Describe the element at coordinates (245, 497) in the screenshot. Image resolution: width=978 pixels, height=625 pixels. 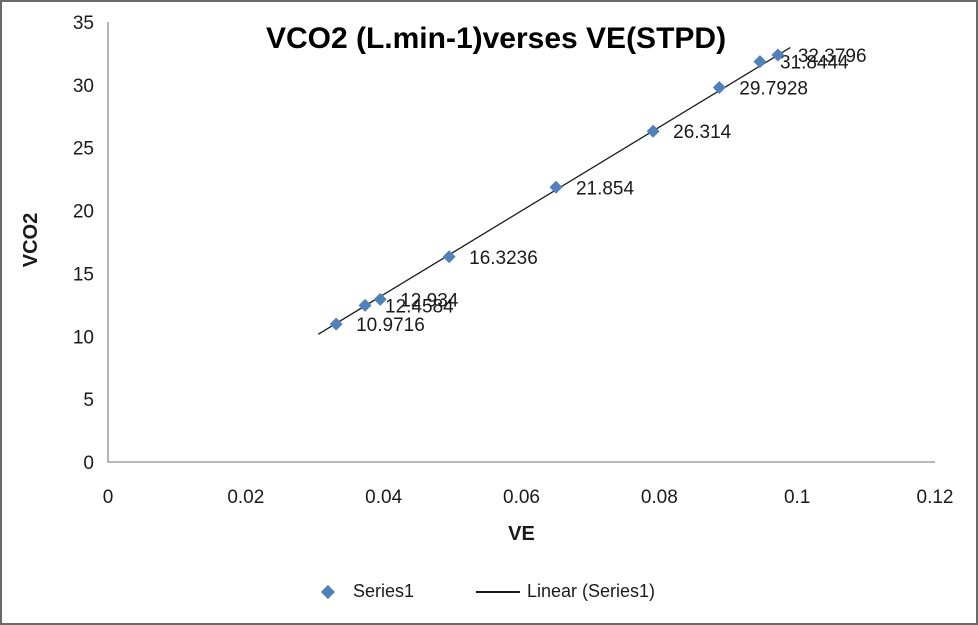
I see `x-tick-label: 0.02` at that location.